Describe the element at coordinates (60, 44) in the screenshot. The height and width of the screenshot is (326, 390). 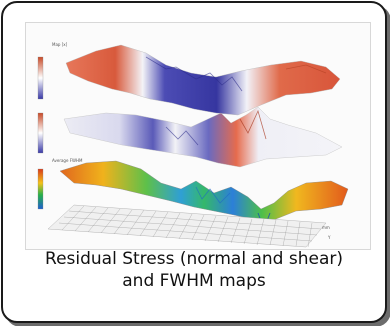
I see `map1-label: Map [x]` at that location.